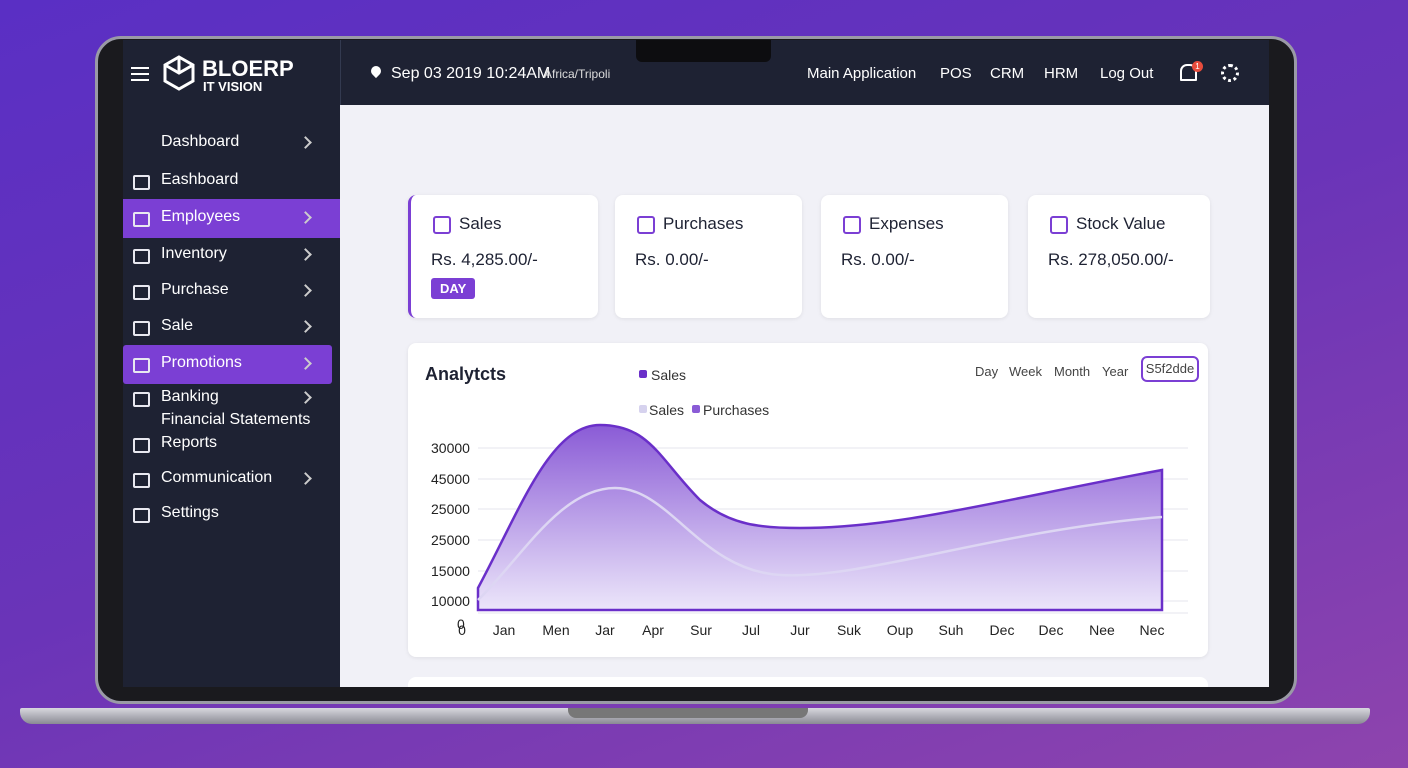 This screenshot has width=1408, height=768. What do you see at coordinates (200, 141) in the screenshot?
I see `sidebar-item-label: Dashboard` at bounding box center [200, 141].